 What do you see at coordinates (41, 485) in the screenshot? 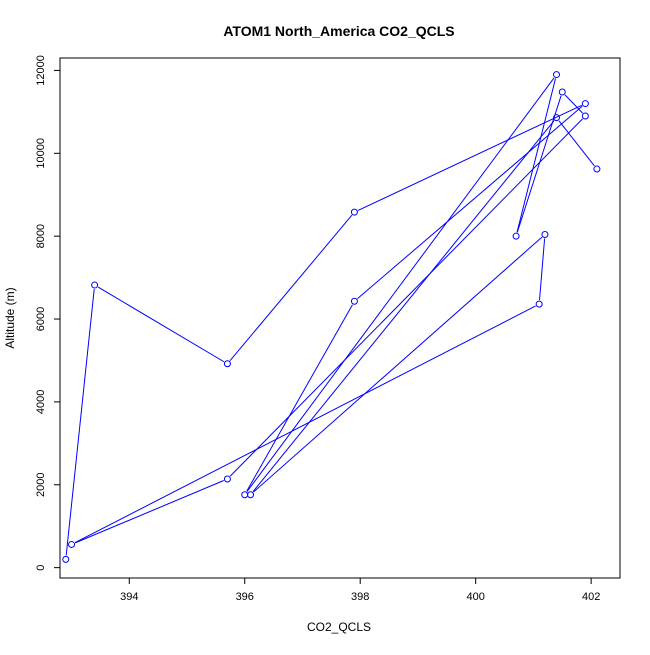
I see `y-tick-label: 2000` at bounding box center [41, 485].